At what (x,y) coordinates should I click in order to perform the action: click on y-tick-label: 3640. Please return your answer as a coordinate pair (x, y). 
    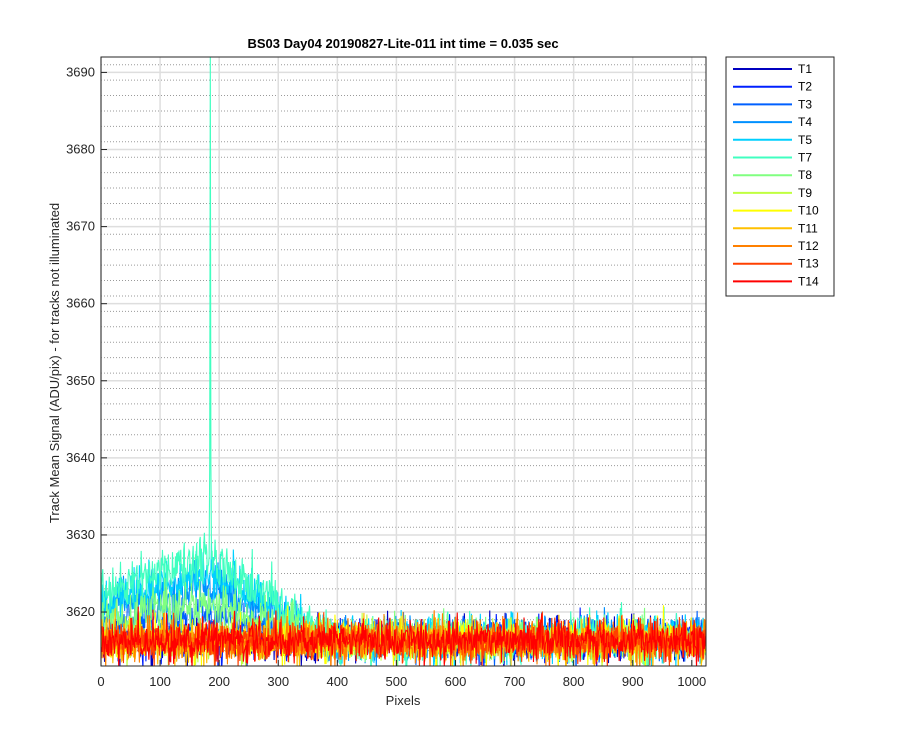
    Looking at the image, I should click on (80, 457).